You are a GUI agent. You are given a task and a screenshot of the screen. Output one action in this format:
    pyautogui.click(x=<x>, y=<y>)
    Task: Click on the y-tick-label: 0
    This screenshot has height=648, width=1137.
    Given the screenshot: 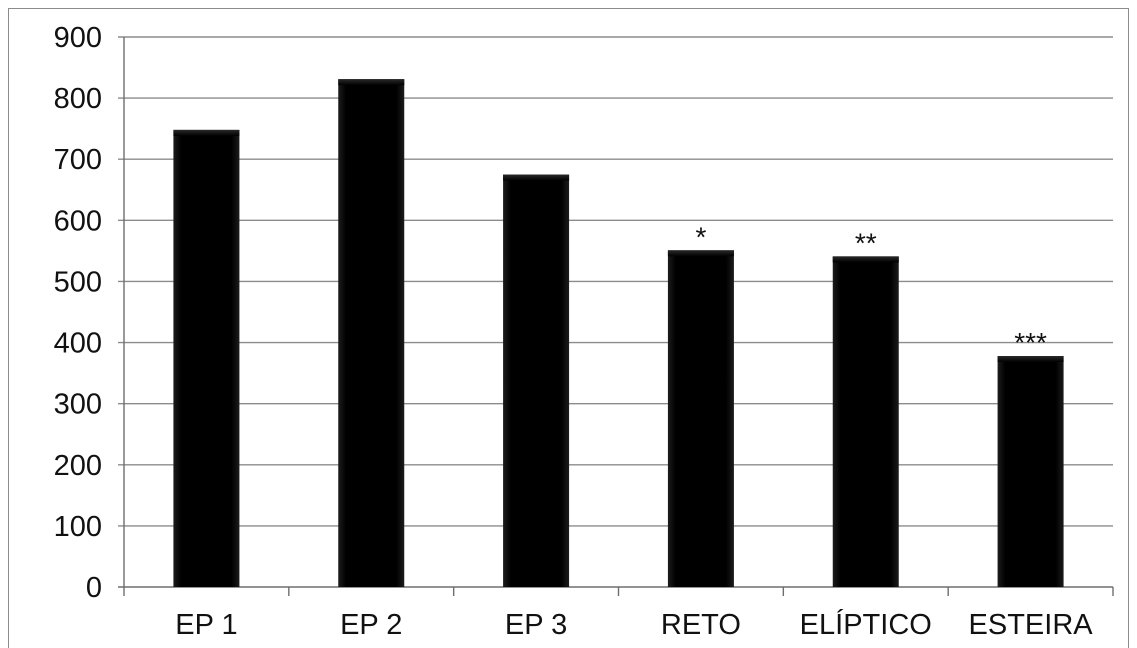 What is the action you would take?
    pyautogui.click(x=94, y=588)
    